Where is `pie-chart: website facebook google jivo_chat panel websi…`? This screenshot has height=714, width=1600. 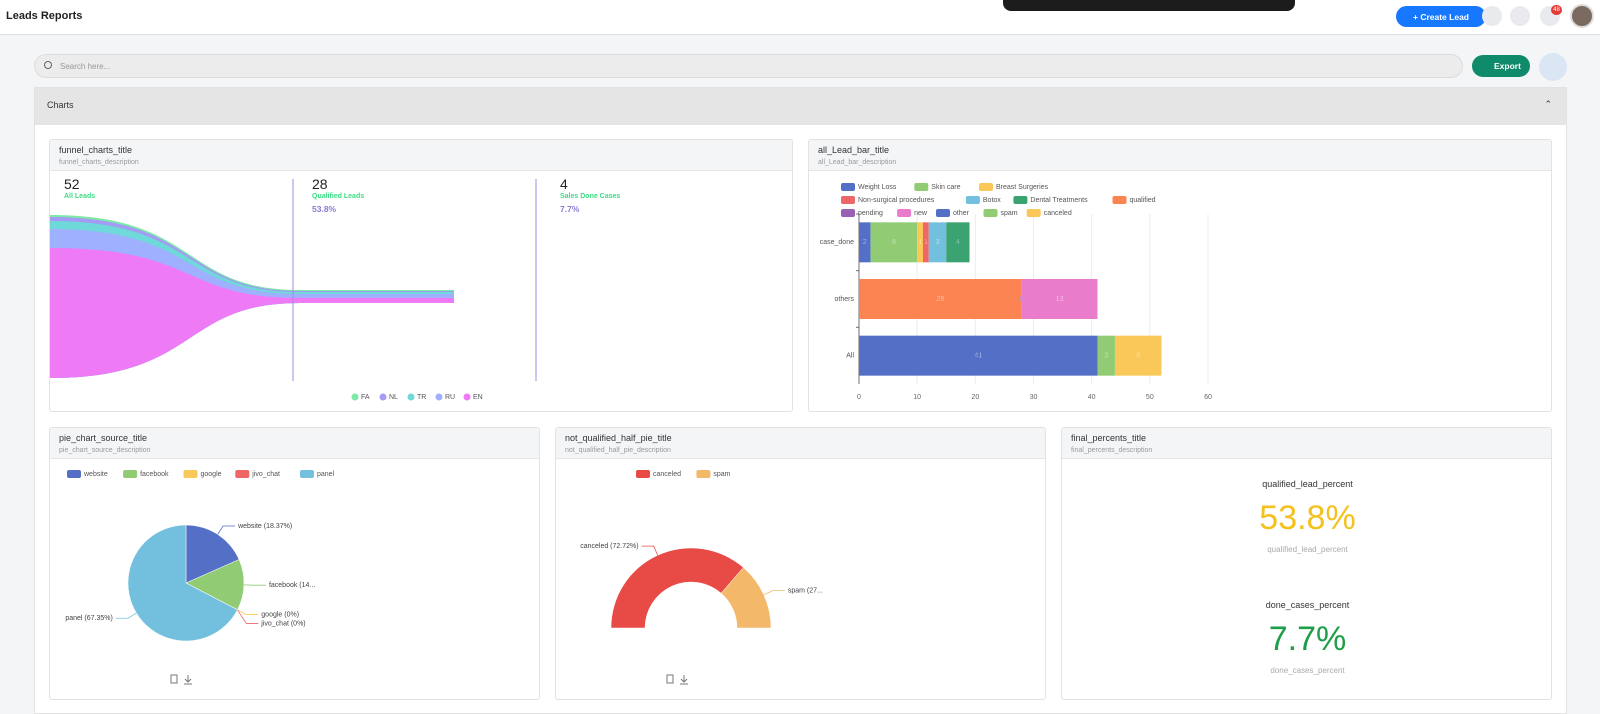
pie-chart: website facebook google jivo_chat panel websi… is located at coordinates (200, 577).